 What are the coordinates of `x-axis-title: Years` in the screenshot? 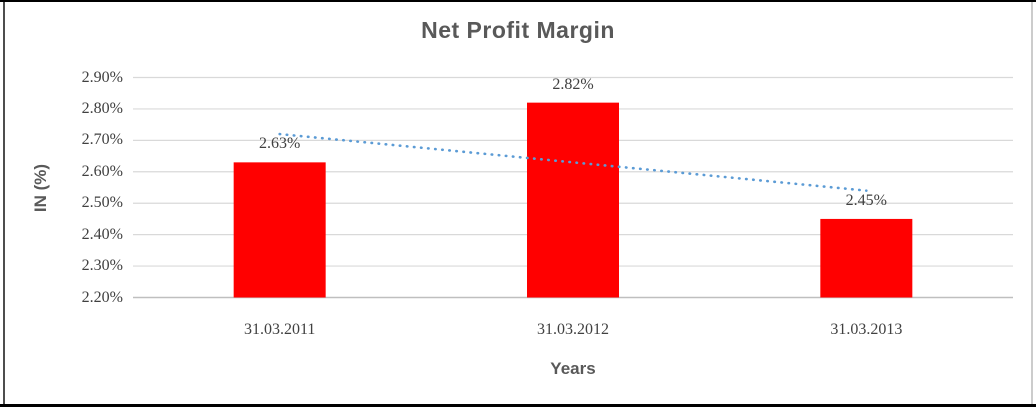 It's located at (573, 368).